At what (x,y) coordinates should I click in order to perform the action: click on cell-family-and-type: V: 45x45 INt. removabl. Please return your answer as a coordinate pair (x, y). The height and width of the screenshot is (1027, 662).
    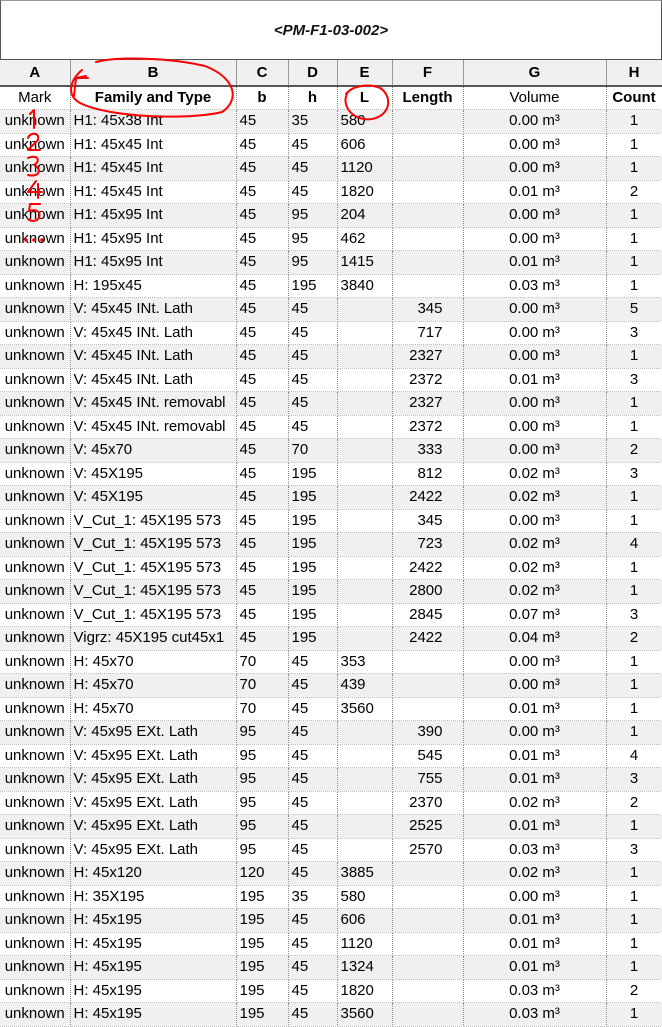
    Looking at the image, I should click on (153, 427).